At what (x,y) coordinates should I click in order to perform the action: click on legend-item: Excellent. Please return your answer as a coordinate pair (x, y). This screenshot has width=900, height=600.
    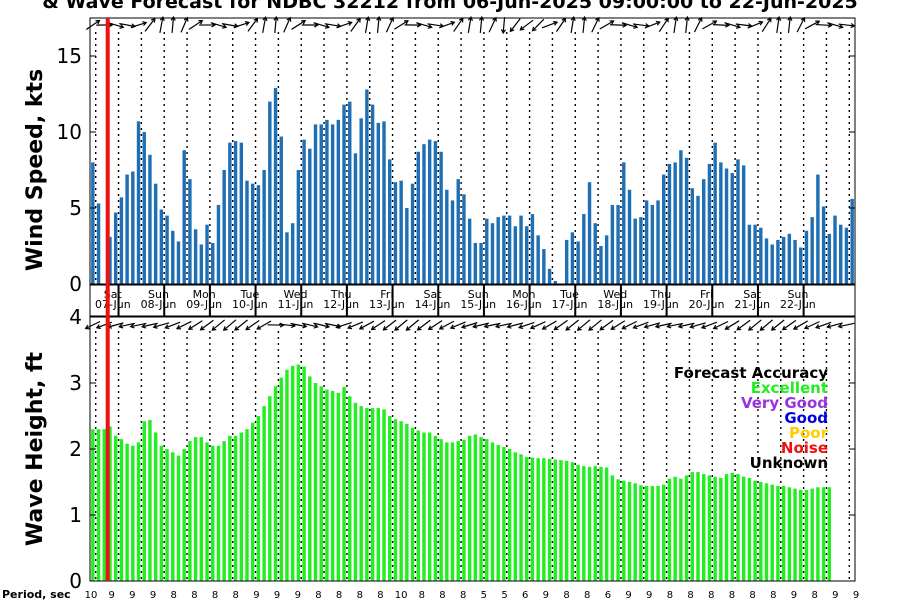
    Looking at the image, I should click on (789, 388).